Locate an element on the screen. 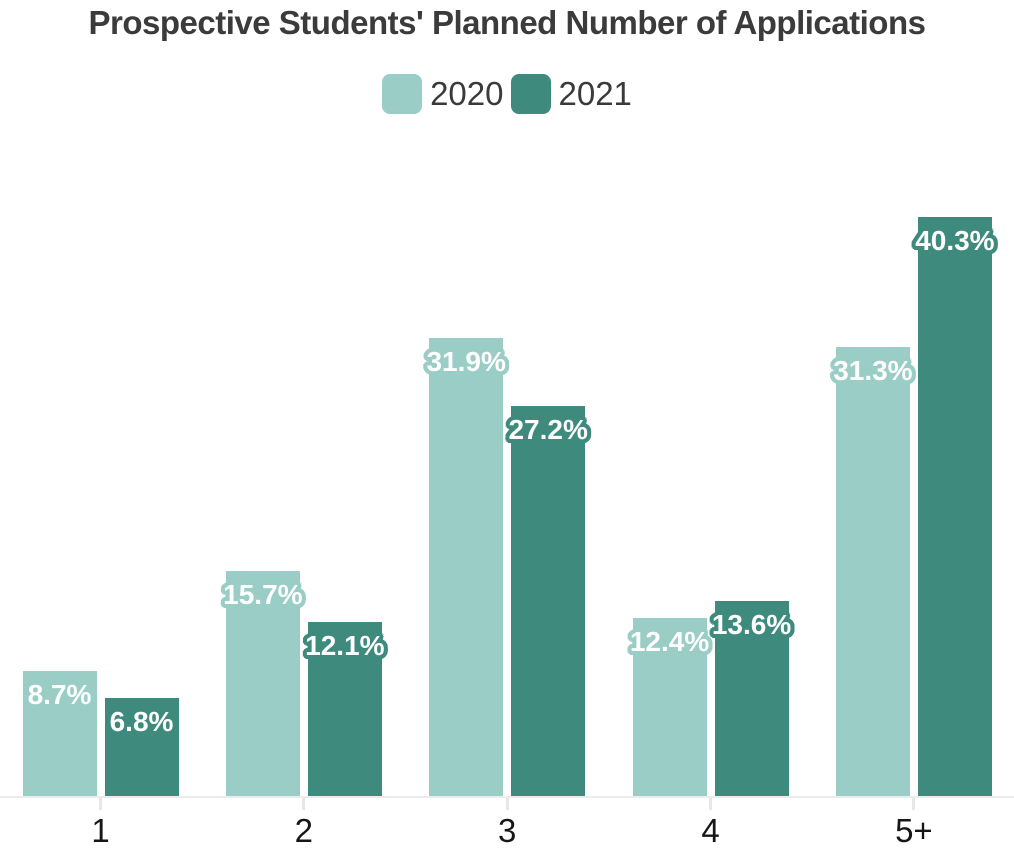 The height and width of the screenshot is (860, 1014). bar-value-label-2021-cat-2: 12.1% is located at coordinates (345, 645).